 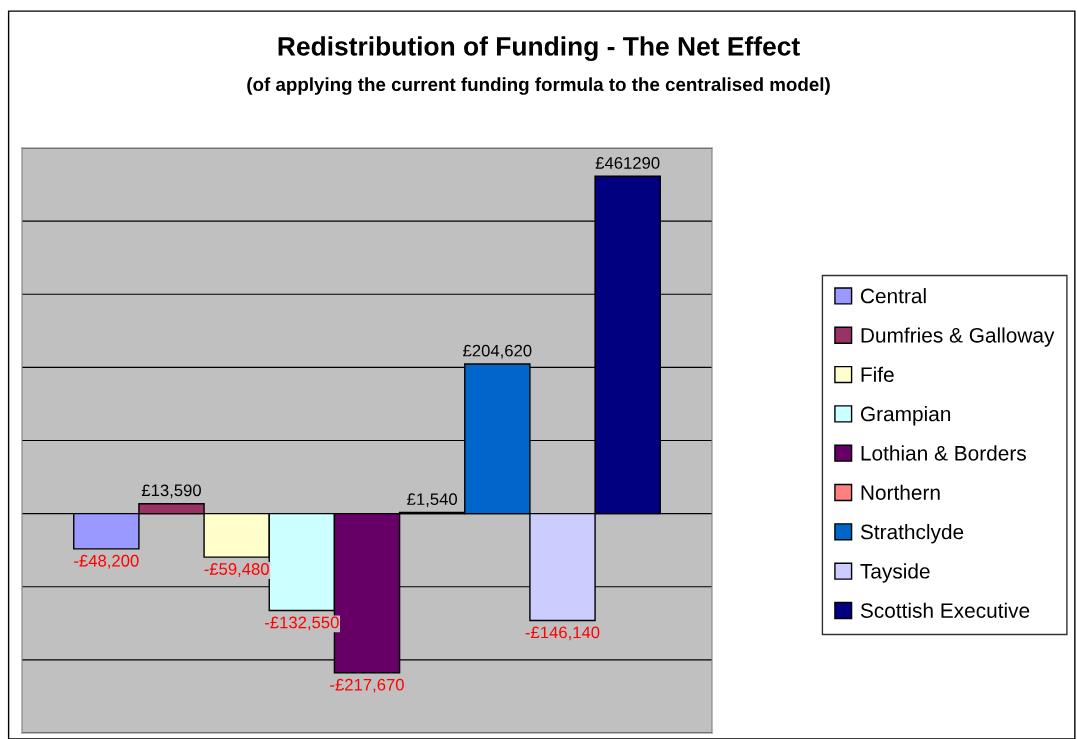 What do you see at coordinates (302, 623) in the screenshot?
I see `data-label: -£132,550` at bounding box center [302, 623].